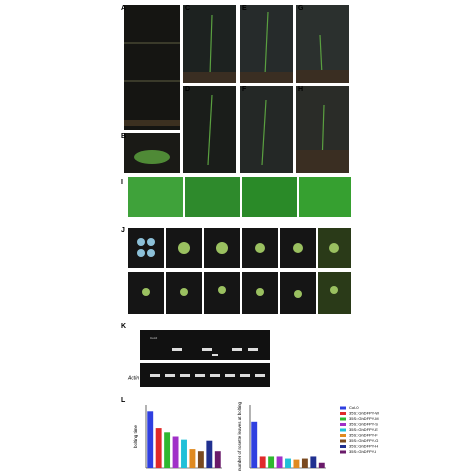 The image size is (474, 474). What do you see at coordinates (354, 407) in the screenshot?
I see `legend-label: Col-0` at bounding box center [354, 407].